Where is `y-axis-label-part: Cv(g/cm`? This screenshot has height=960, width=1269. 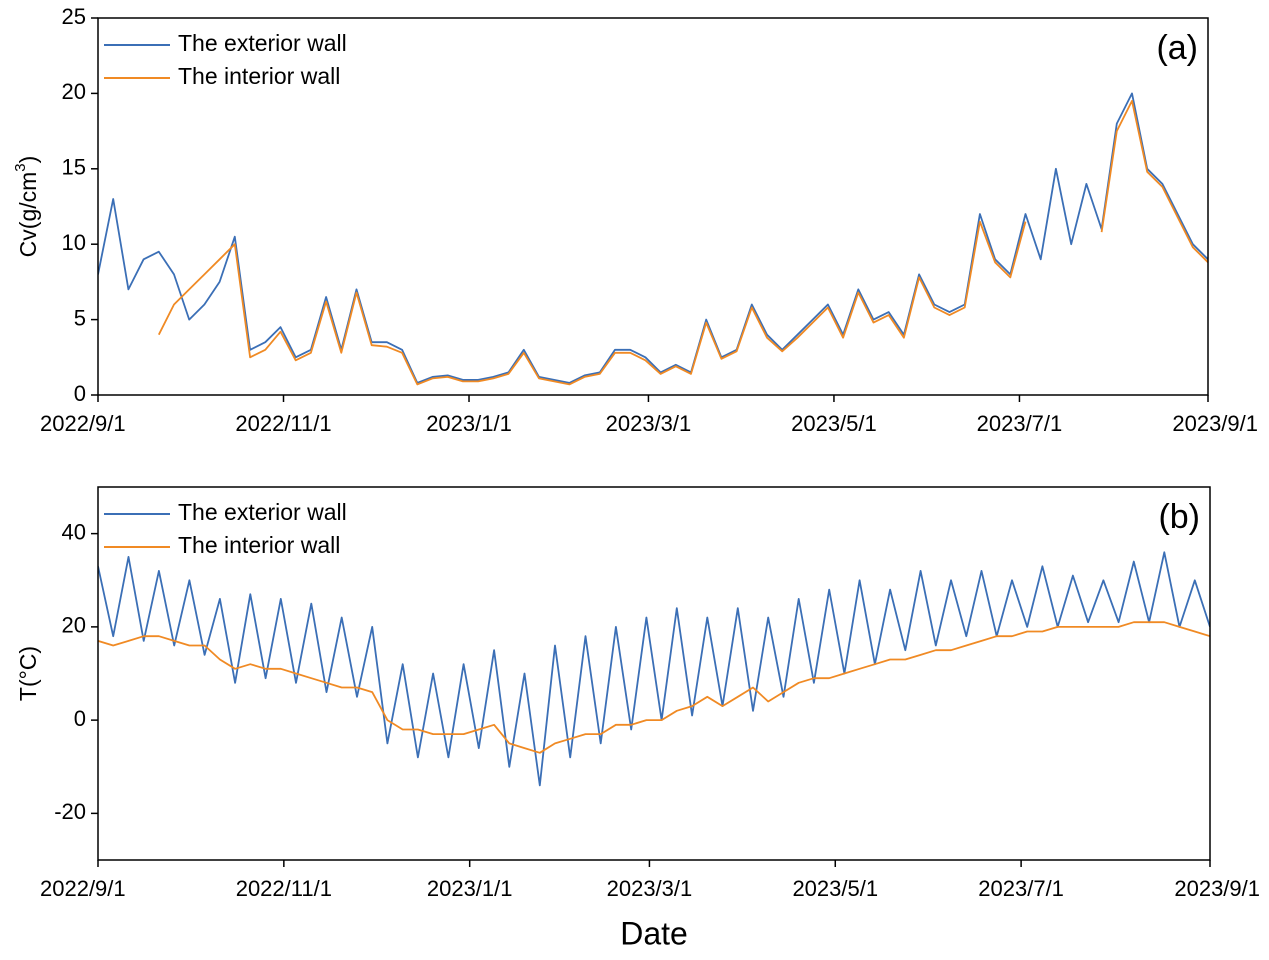 y-axis-label-part: Cv(g/cm is located at coordinates (28, 215).